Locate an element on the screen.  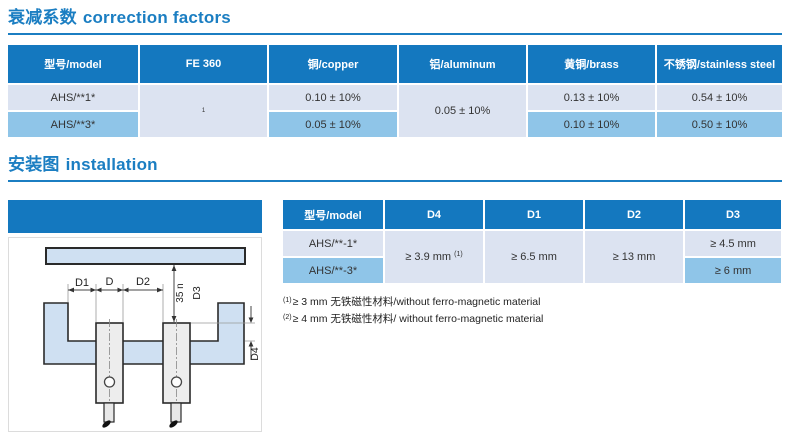
section-title-installation: 安装图 installation is located at coordinates (395, 166).